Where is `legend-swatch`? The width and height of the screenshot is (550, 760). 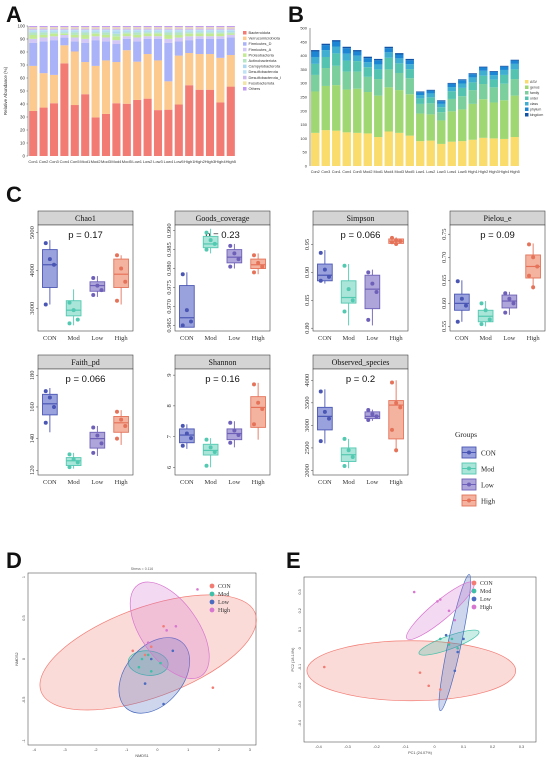
legend-swatch is located at coordinates (245, 33).